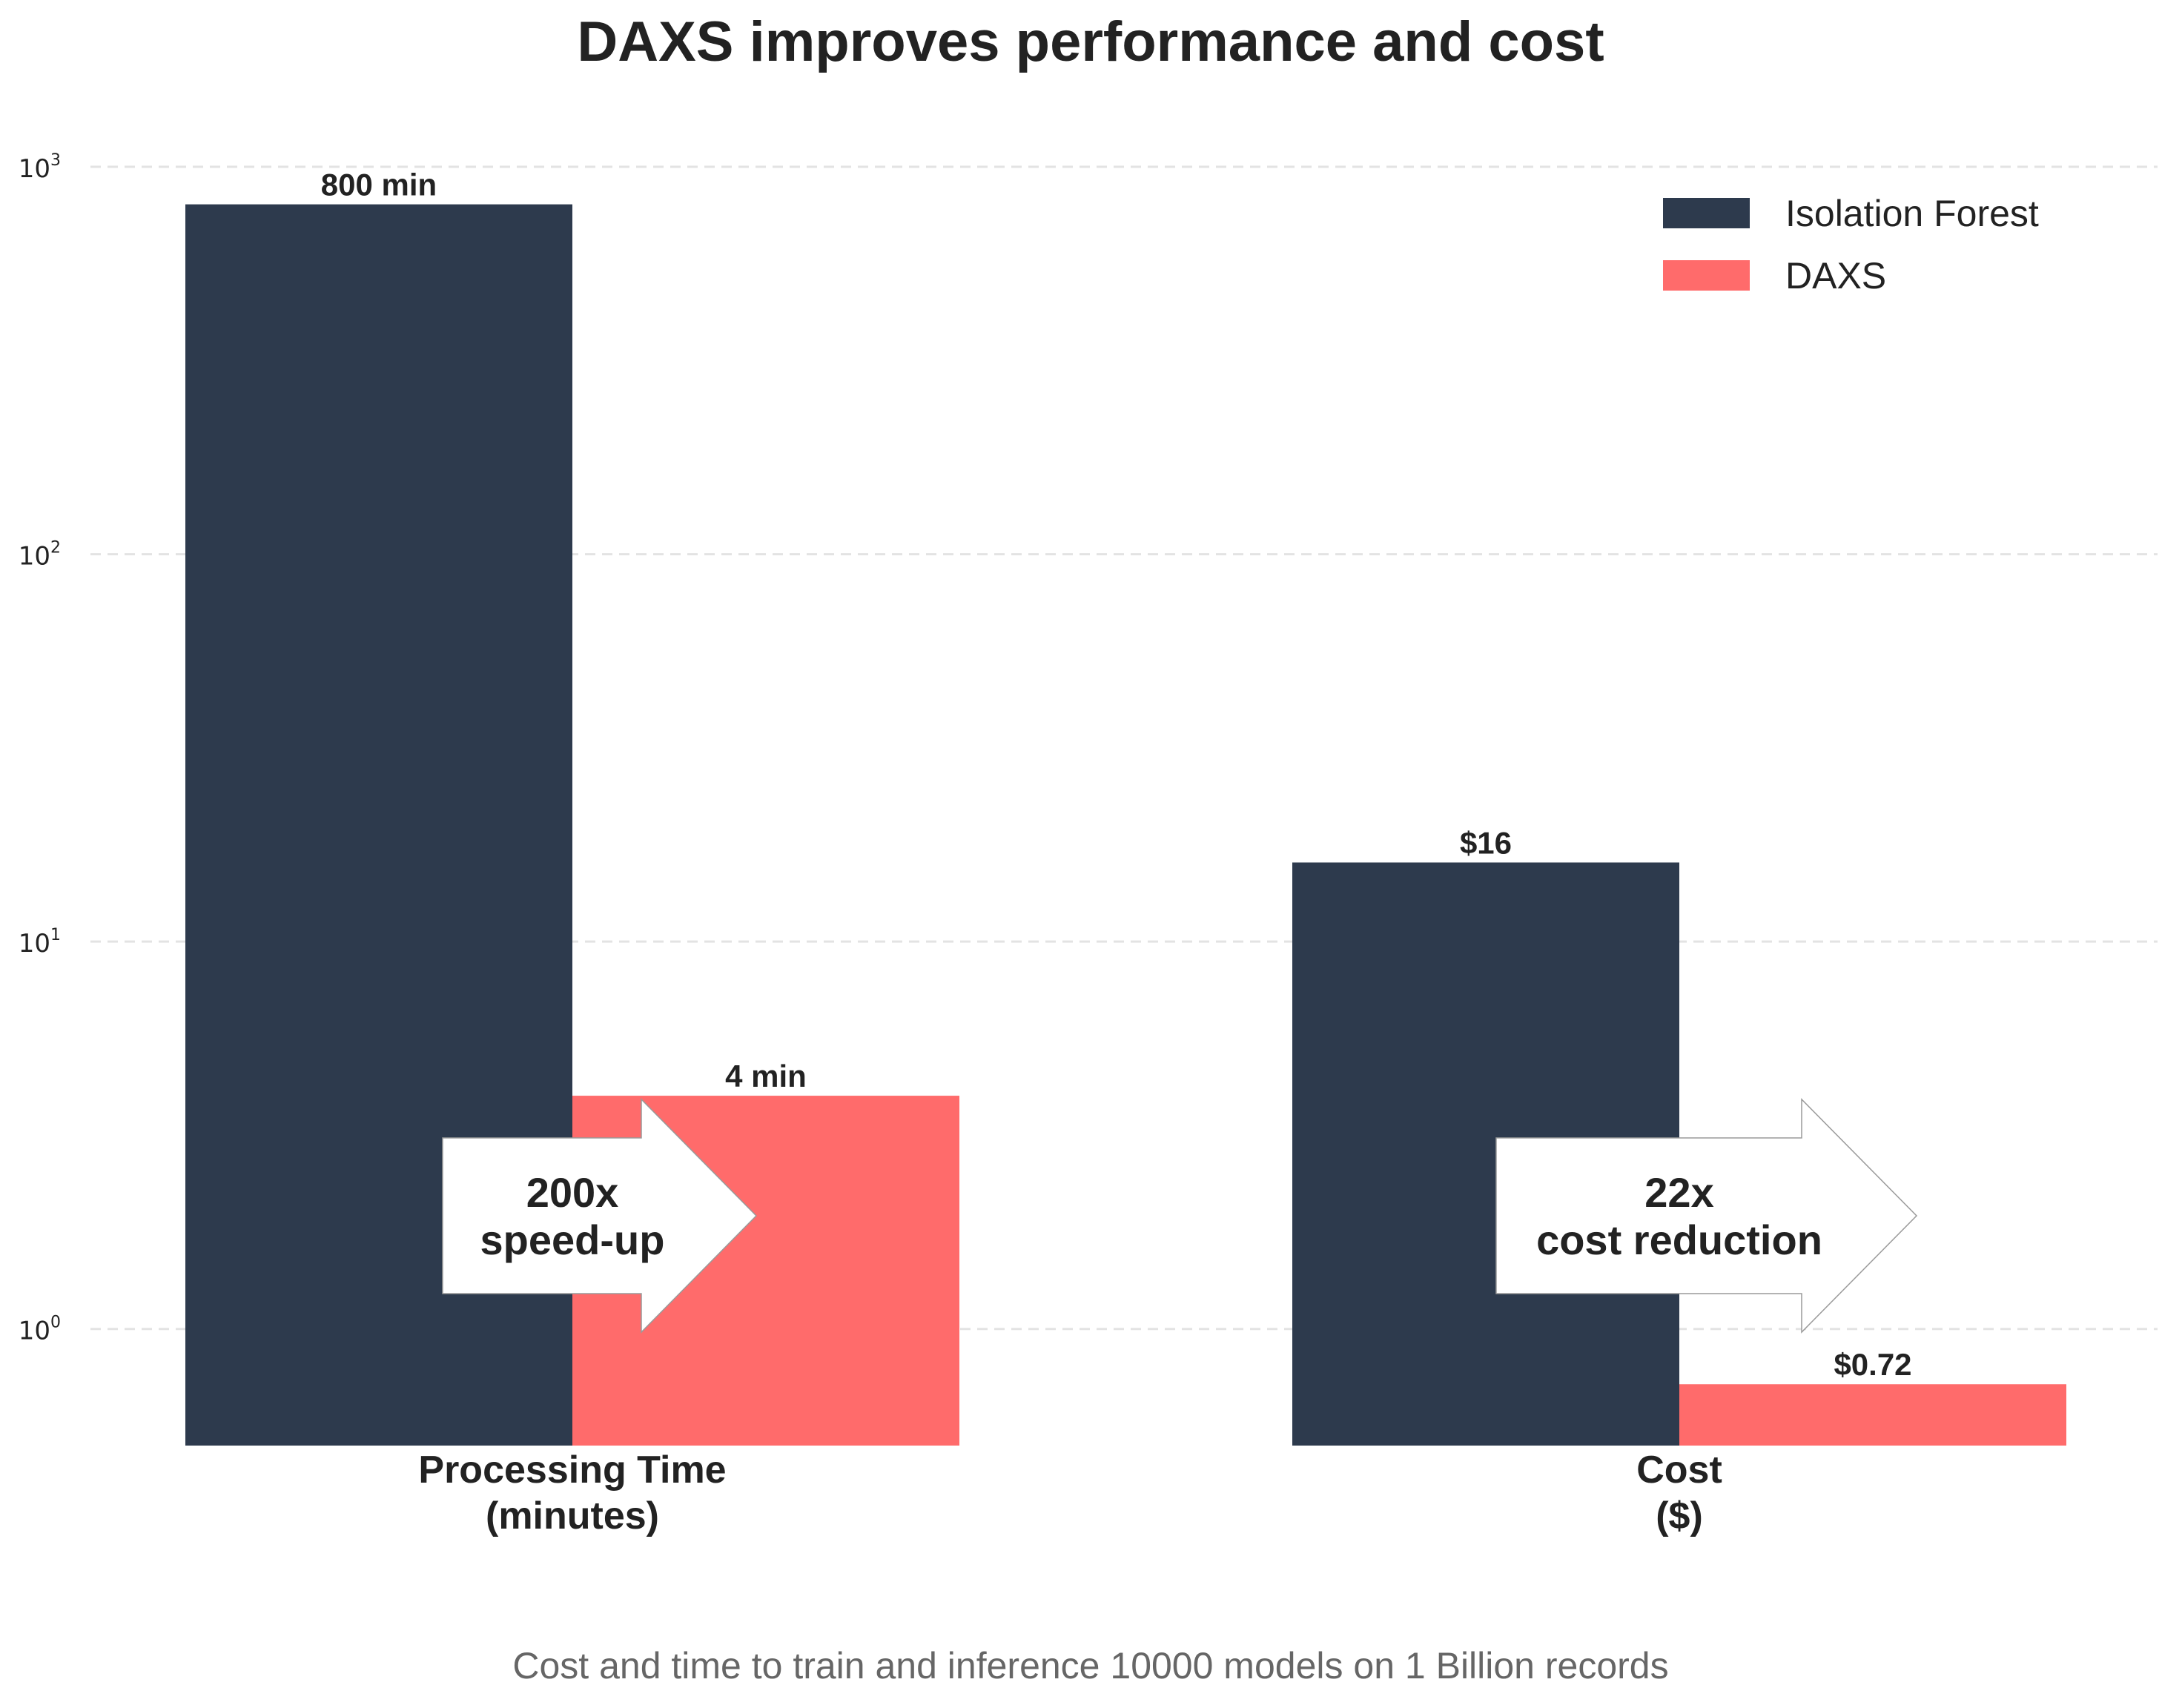 The width and height of the screenshot is (2182, 1708). Describe the element at coordinates (1835, 276) in the screenshot. I see `legend-label: DAXS` at that location.